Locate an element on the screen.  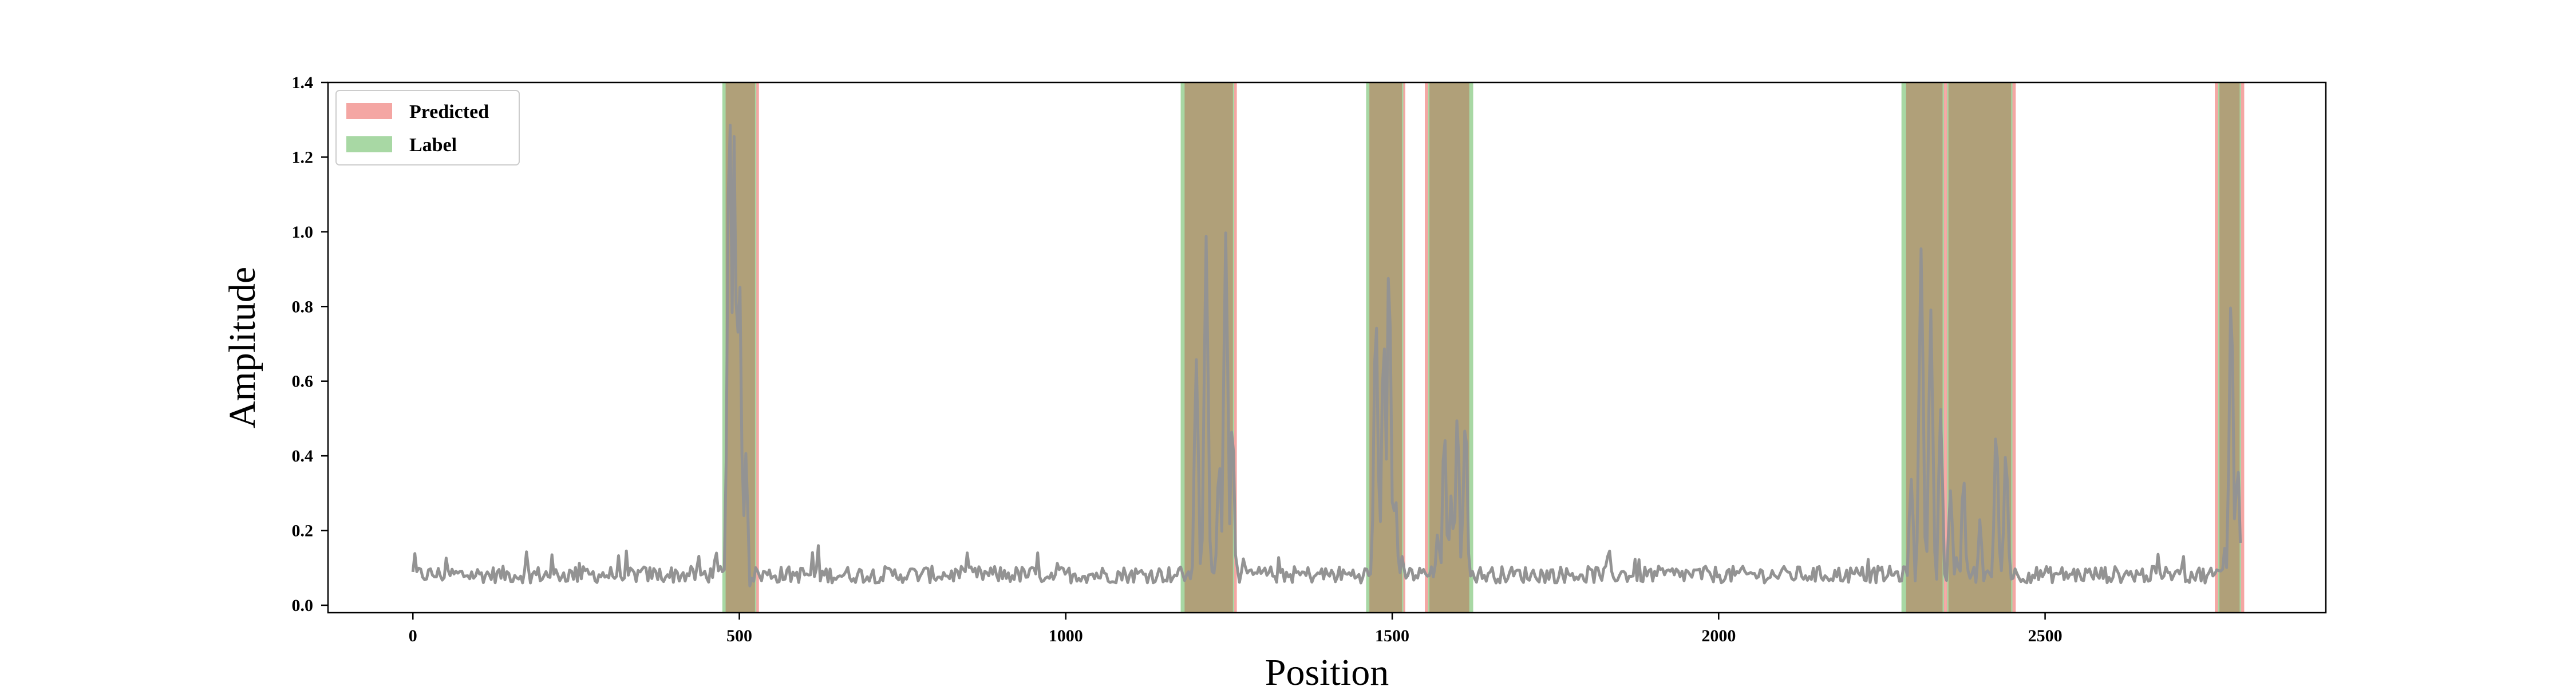
y-tick-label: 0.8 is located at coordinates (303, 306).